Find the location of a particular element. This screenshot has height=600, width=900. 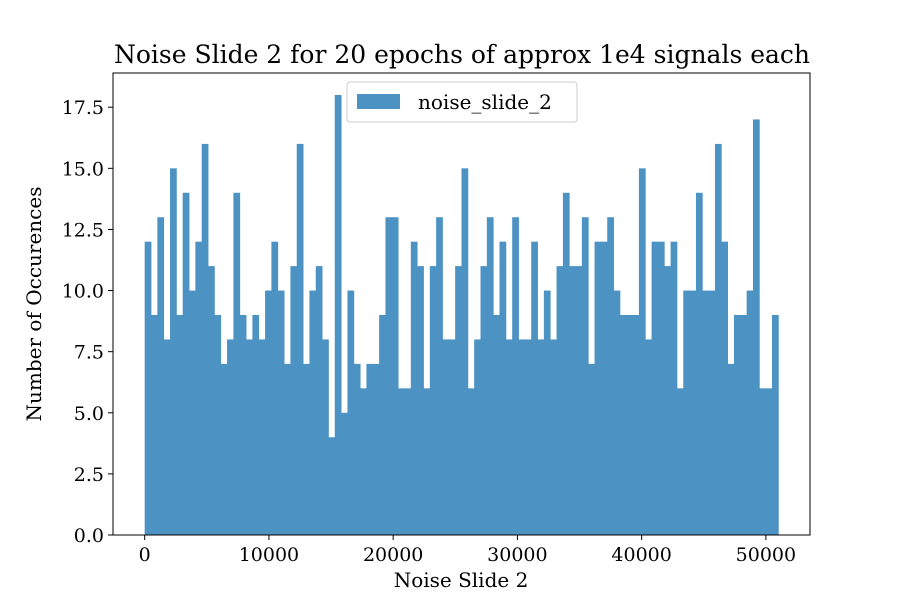

y-tick-label: 5.0 is located at coordinates (89, 414).